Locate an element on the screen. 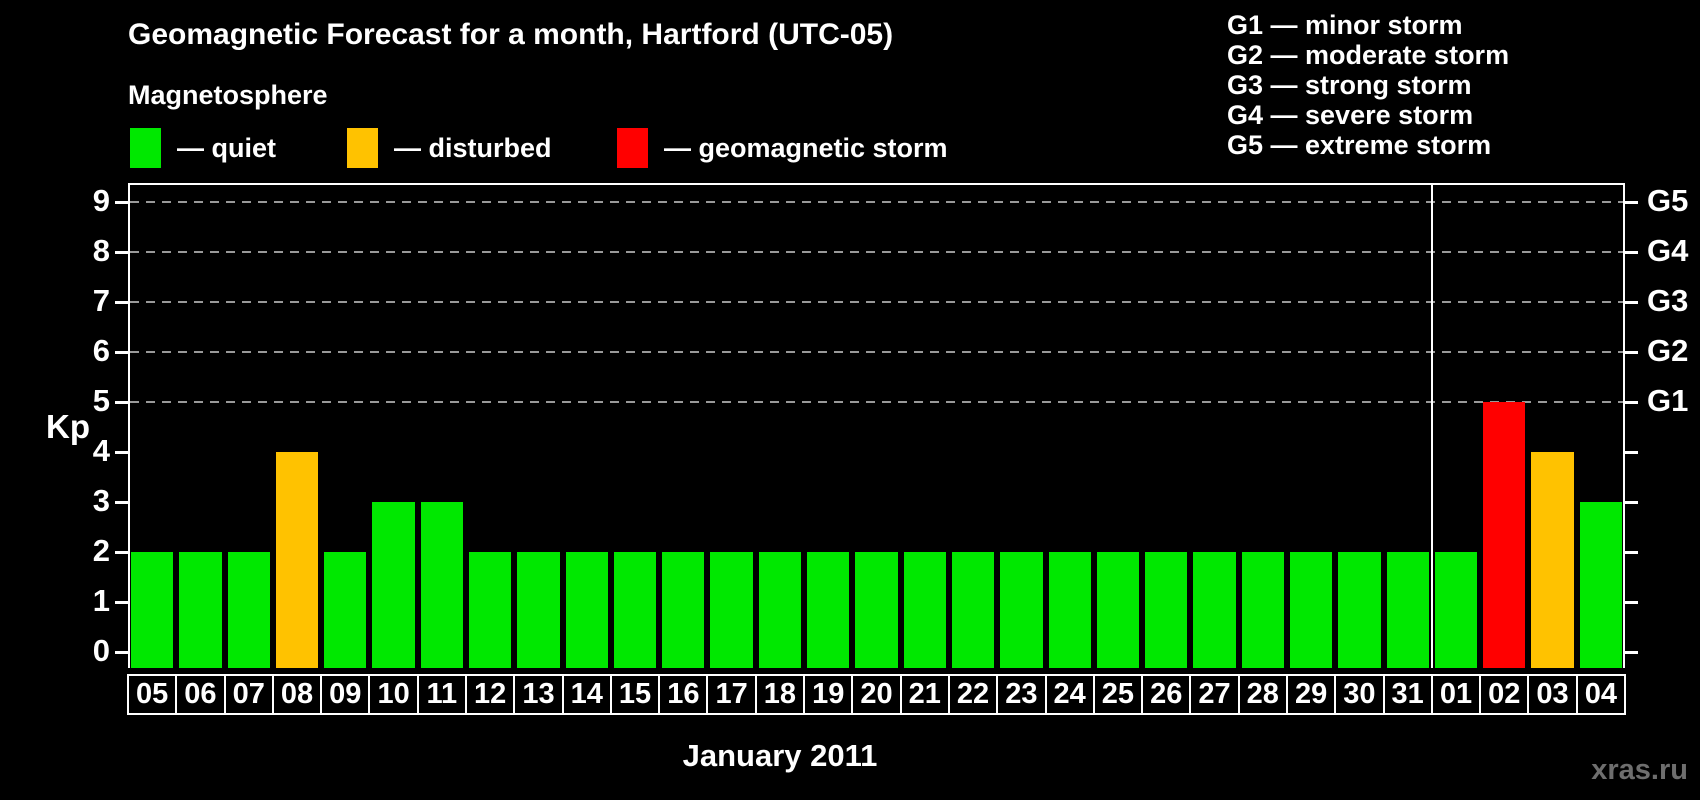 The width and height of the screenshot is (1700, 800). g-legend-line-g5: G5 — extreme storm is located at coordinates (1359, 145).